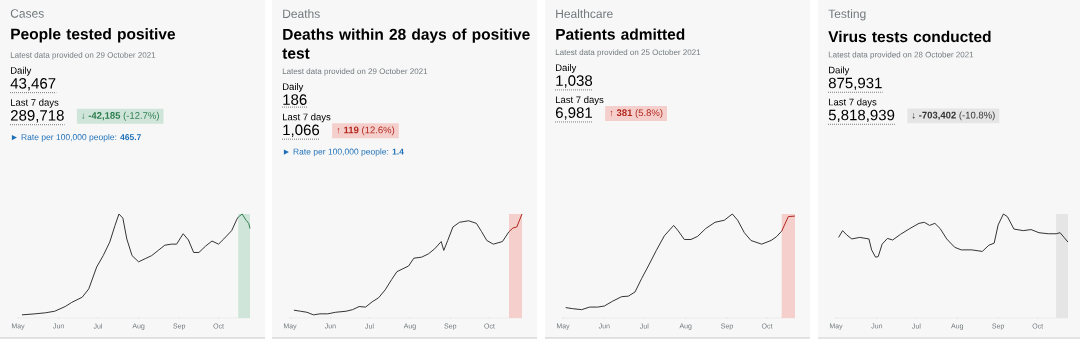 The image size is (1080, 344). What do you see at coordinates (301, 130) in the screenshot?
I see `text: 1,066` at bounding box center [301, 130].